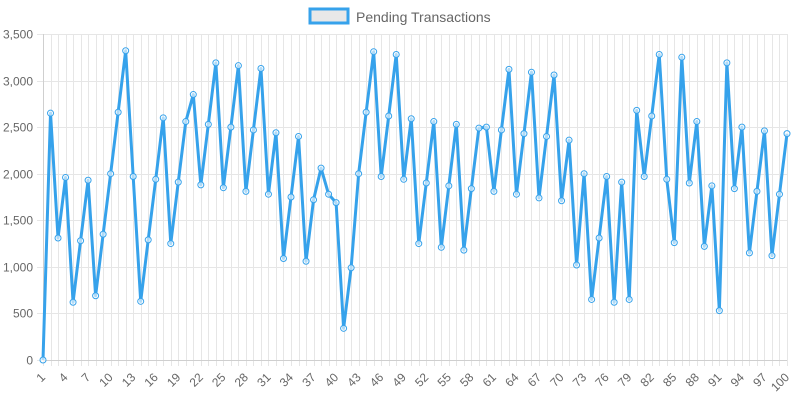  I want to click on legend-label: Pending Transactions, so click(423, 17).